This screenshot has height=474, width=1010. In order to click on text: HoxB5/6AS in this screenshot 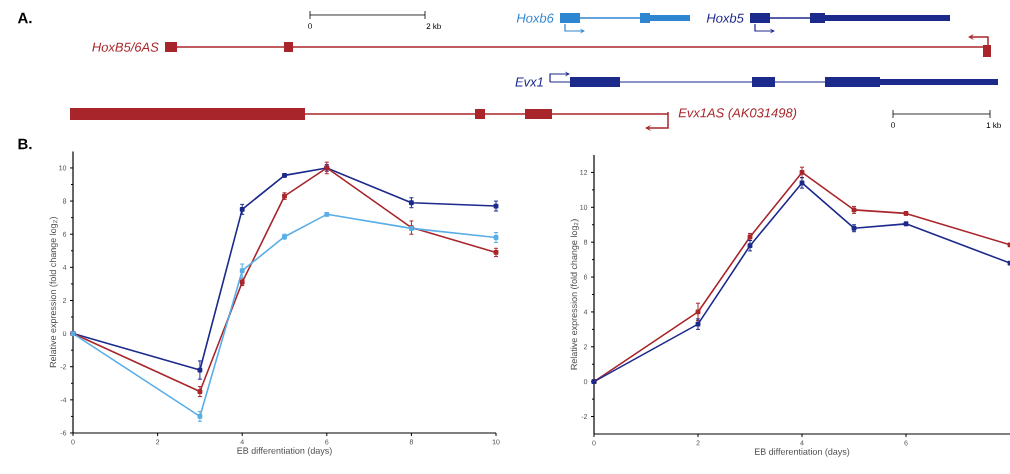, I will do `click(125, 47)`.